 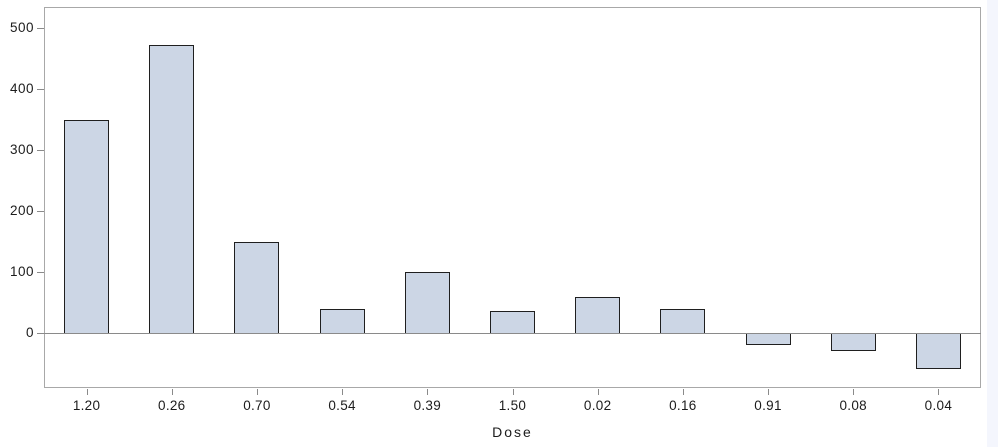 I want to click on x-tick-label: 0.70, so click(x=257, y=405).